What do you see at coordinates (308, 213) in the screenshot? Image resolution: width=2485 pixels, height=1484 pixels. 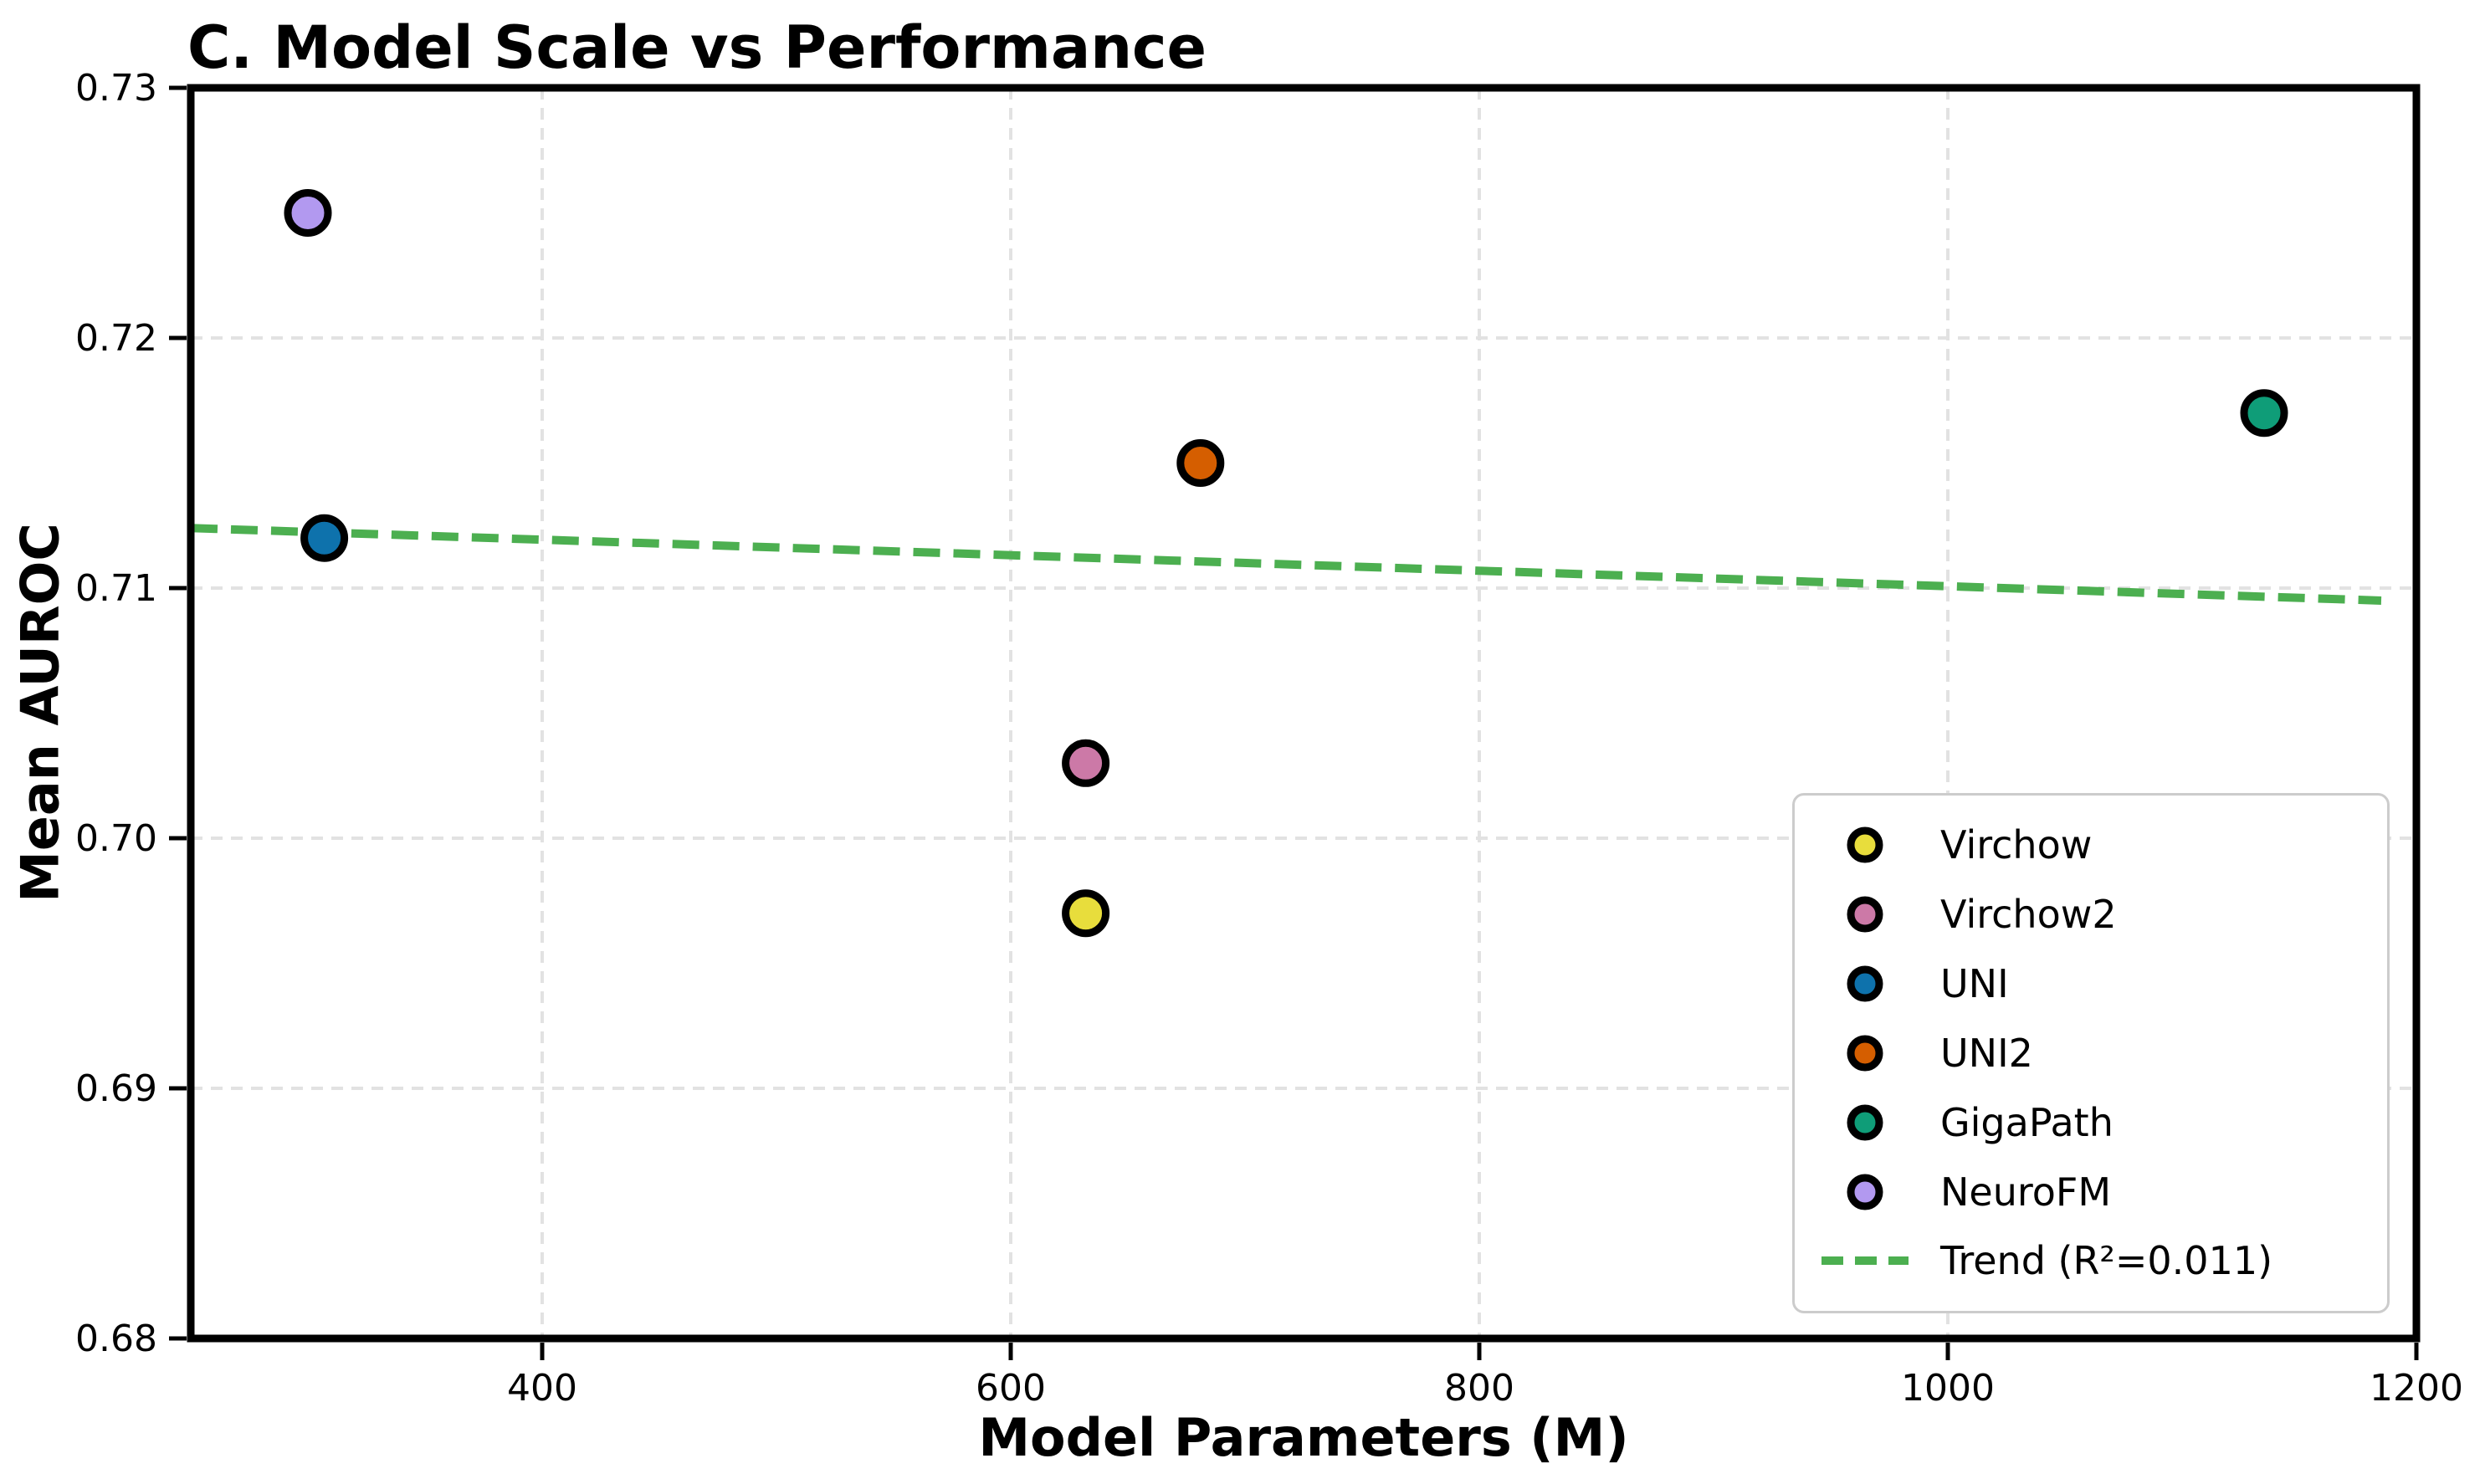 I see `point-neurofm` at bounding box center [308, 213].